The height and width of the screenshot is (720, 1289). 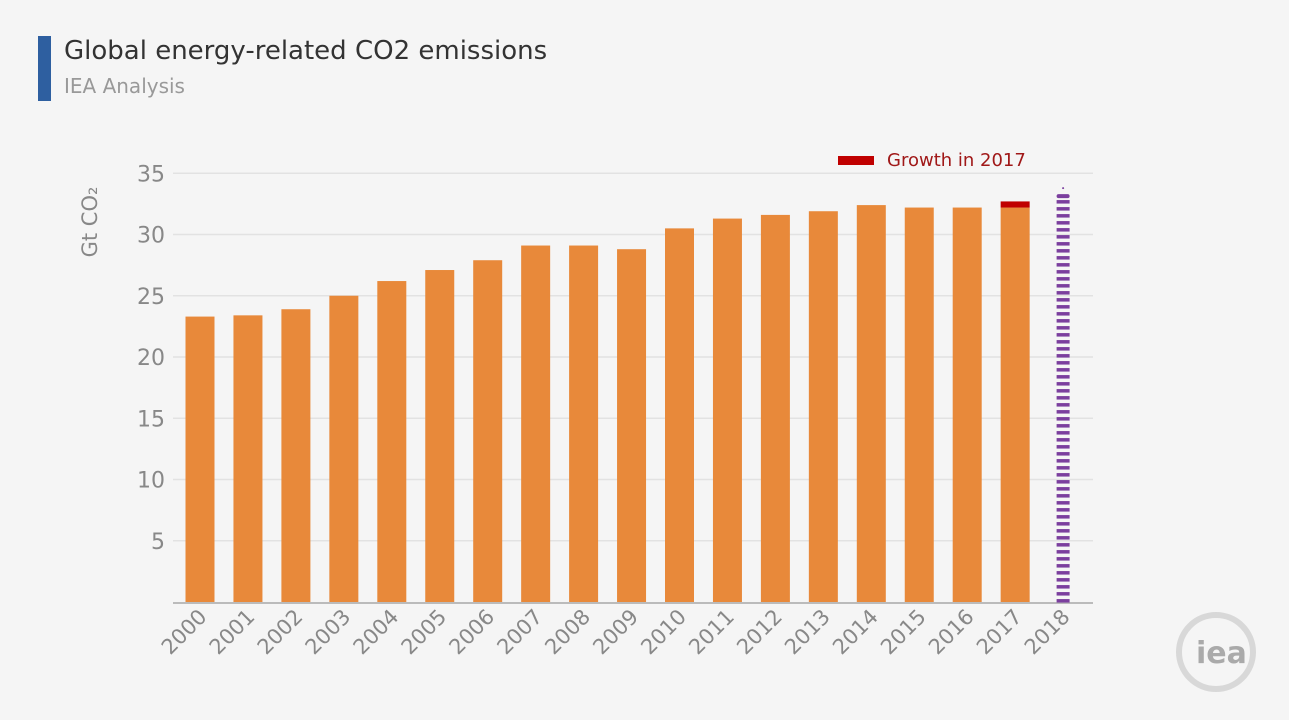 What do you see at coordinates (1063, 188) in the screenshot?
I see `forecast-bar-dot` at bounding box center [1063, 188].